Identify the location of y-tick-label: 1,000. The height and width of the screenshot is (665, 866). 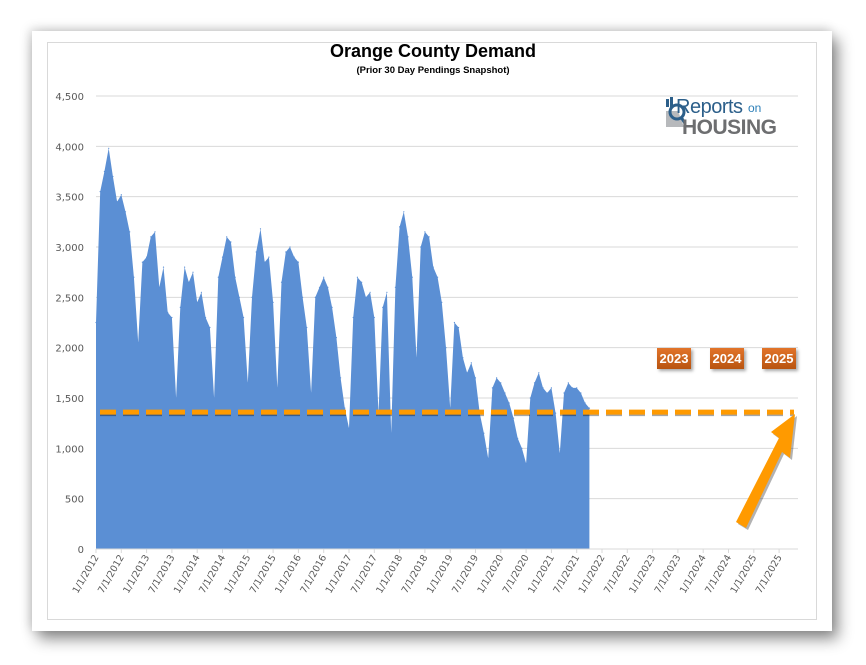
(69, 449).